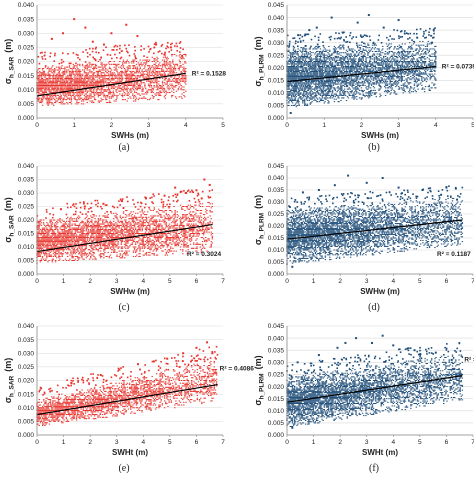 Image resolution: width=474 pixels, height=477 pixels. What do you see at coordinates (37, 125) in the screenshot?
I see `x-tick-label: 0` at bounding box center [37, 125].